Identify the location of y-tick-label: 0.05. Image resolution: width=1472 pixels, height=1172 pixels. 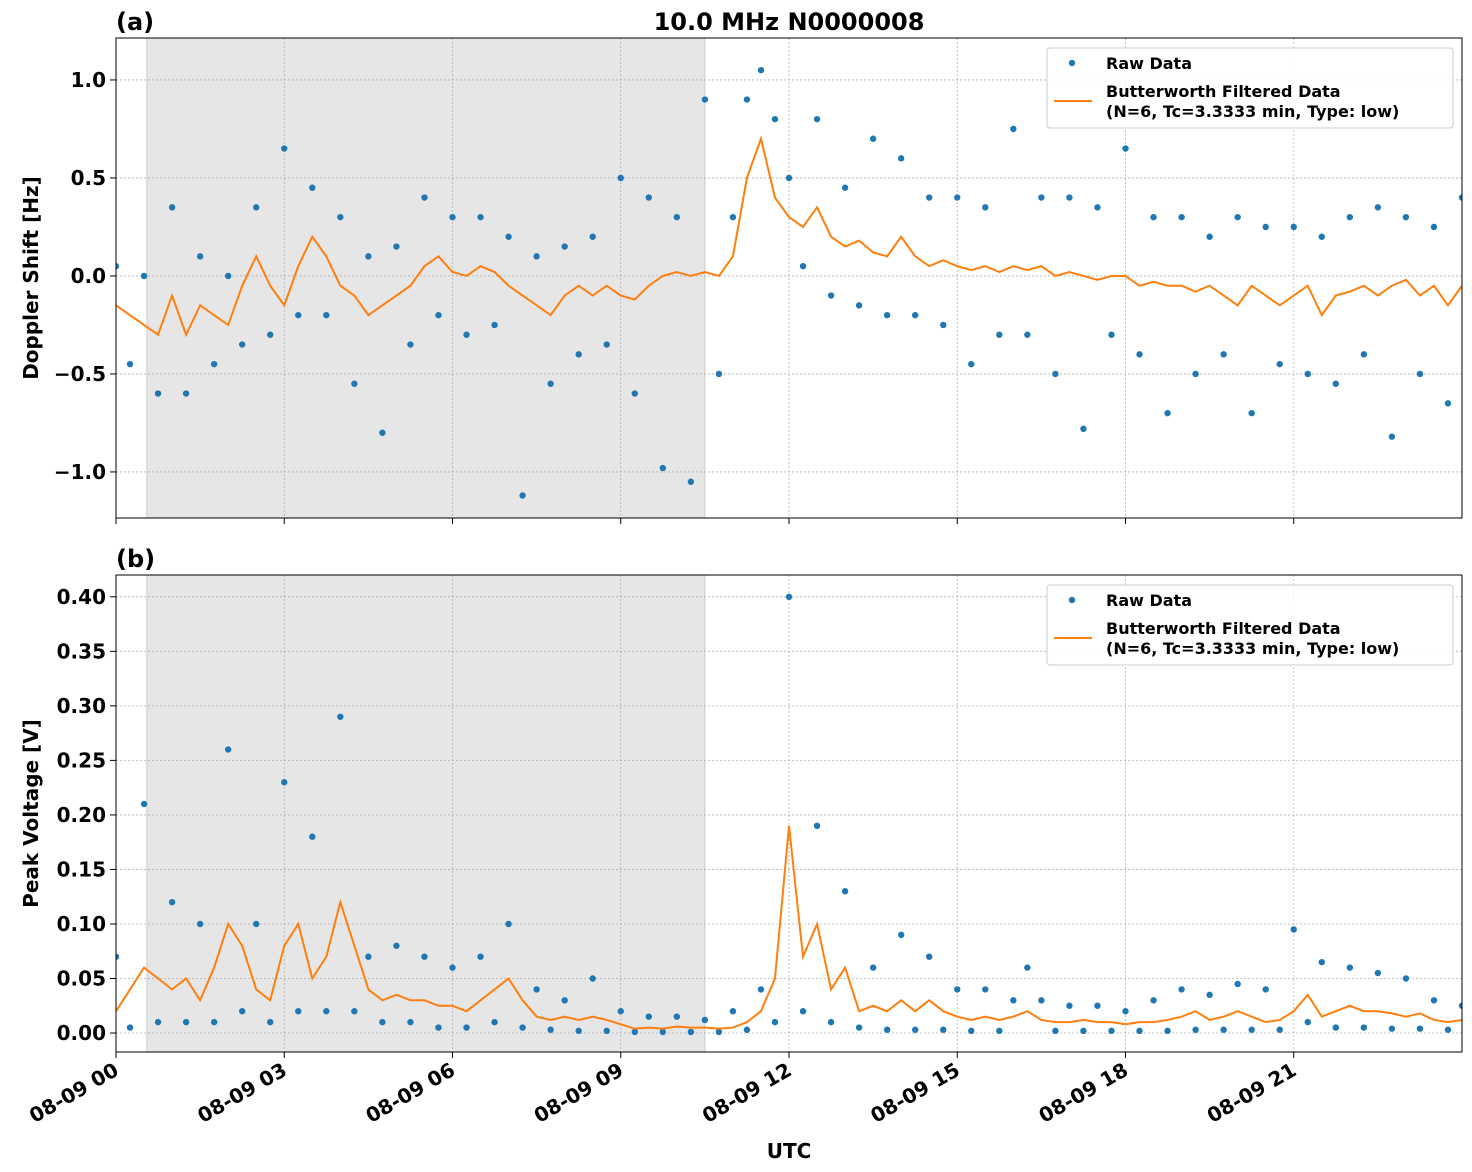
(81, 978).